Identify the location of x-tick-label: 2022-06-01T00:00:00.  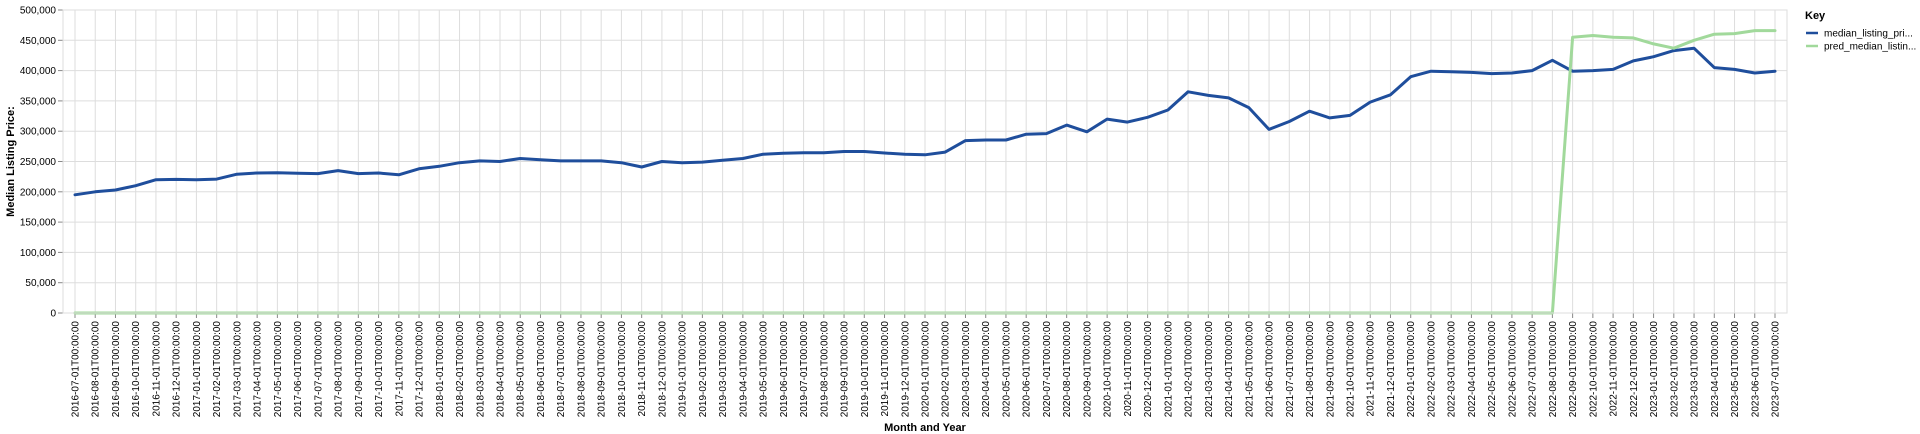
(1512, 369).